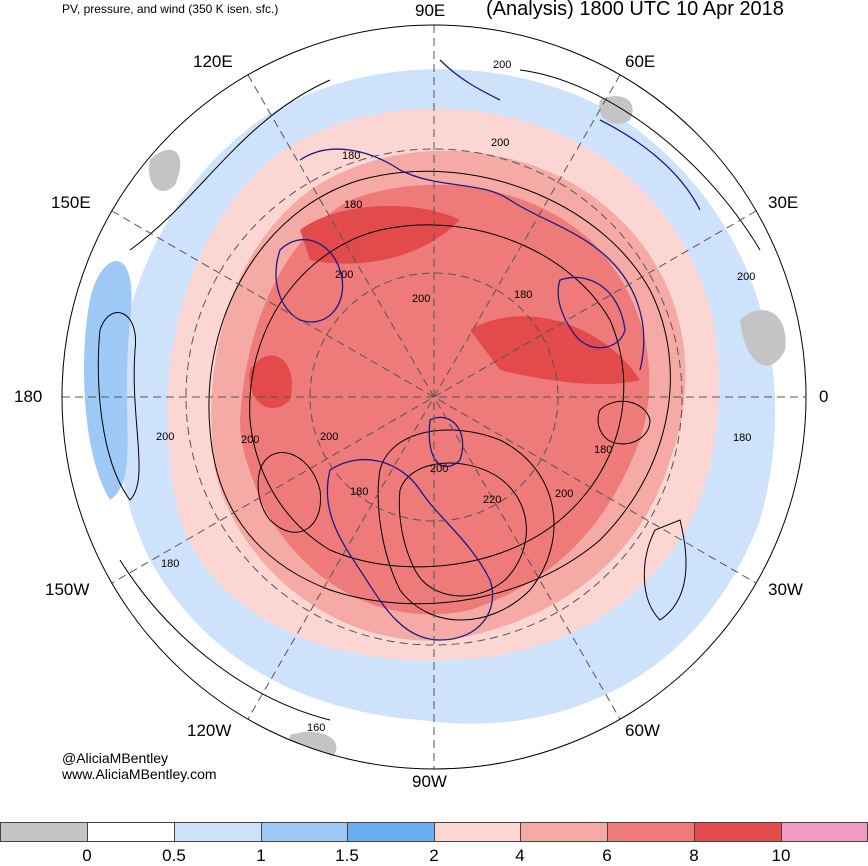 The height and width of the screenshot is (866, 868). Describe the element at coordinates (607, 855) in the screenshot. I see `colorbar-tick: 6` at that location.